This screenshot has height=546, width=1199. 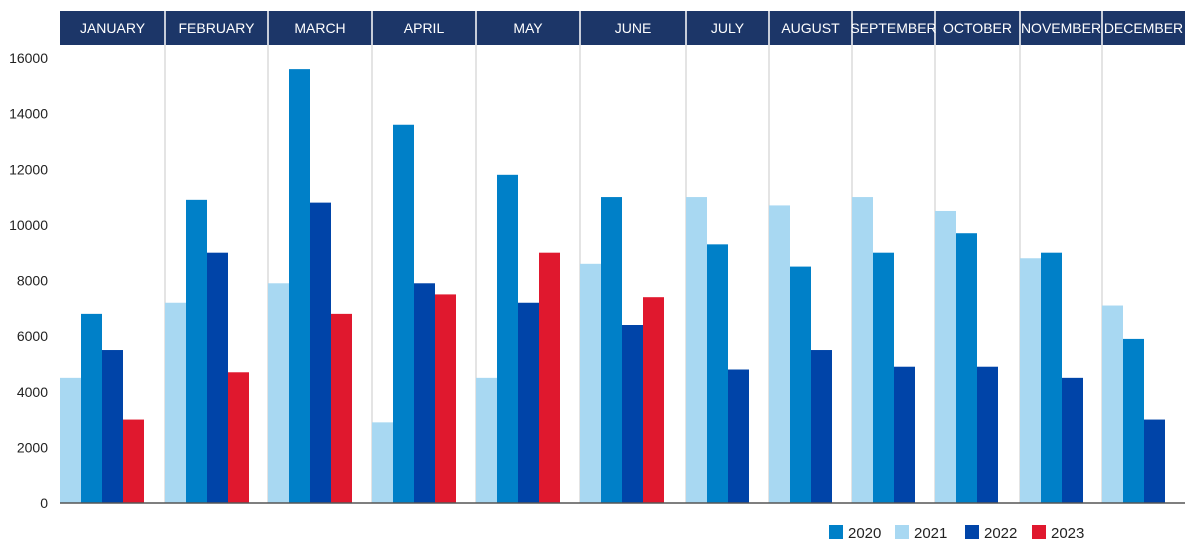 What do you see at coordinates (1154, 461) in the screenshot?
I see `bar-december-2022` at bounding box center [1154, 461].